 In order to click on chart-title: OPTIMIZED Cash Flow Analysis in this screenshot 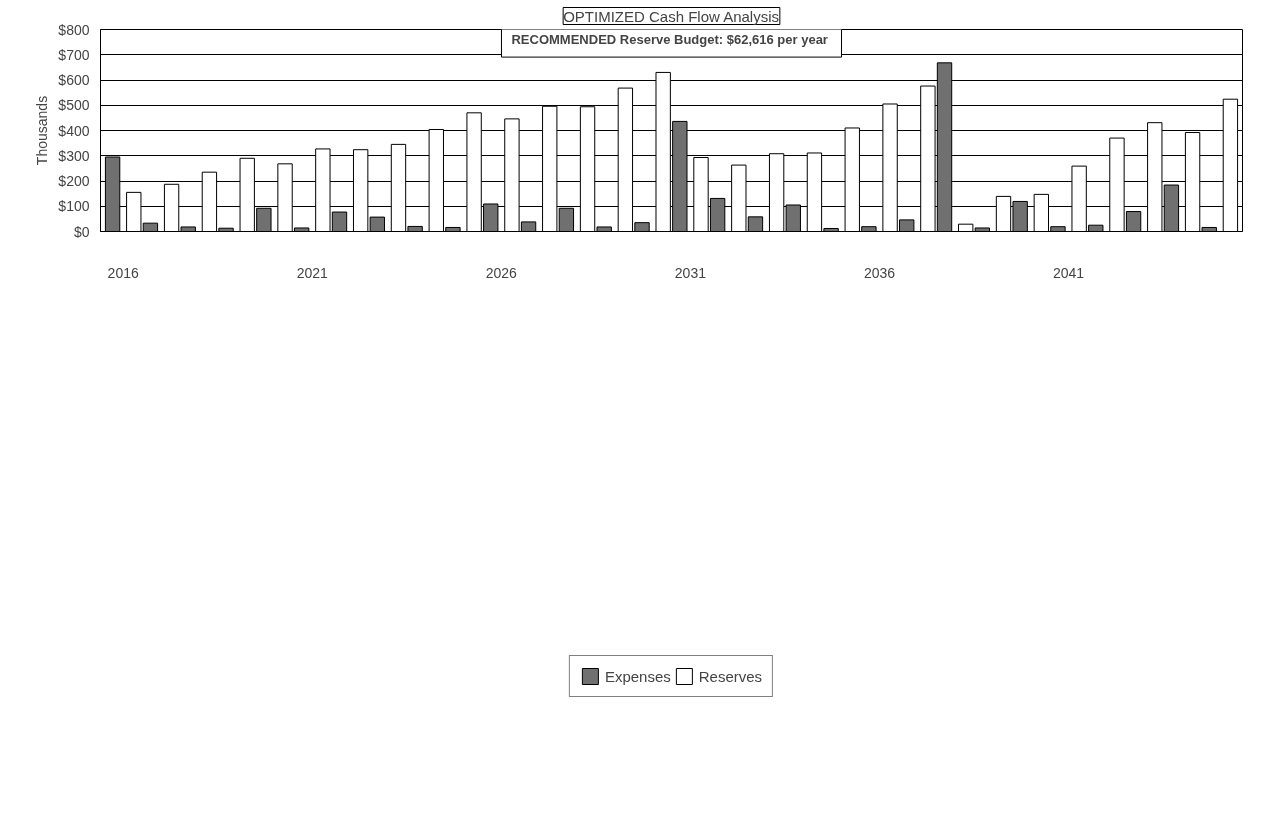, I will do `click(671, 16)`.